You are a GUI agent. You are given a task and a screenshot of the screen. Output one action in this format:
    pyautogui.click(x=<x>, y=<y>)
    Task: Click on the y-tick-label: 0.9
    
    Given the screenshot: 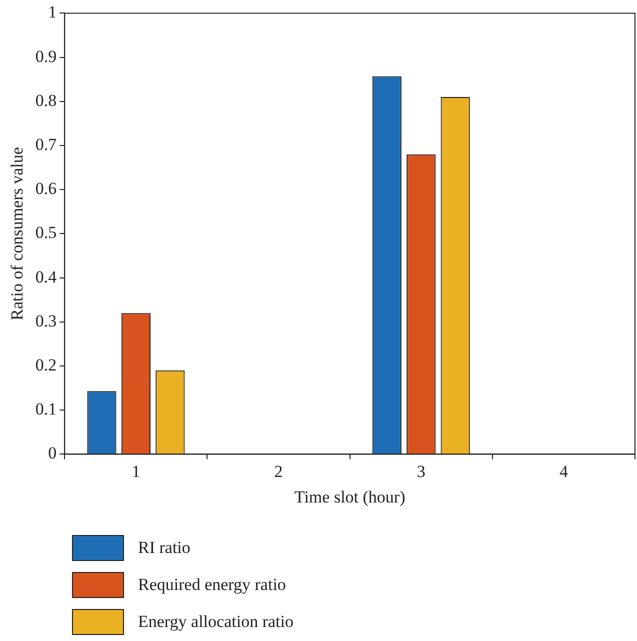 What is the action you would take?
    pyautogui.click(x=46, y=56)
    